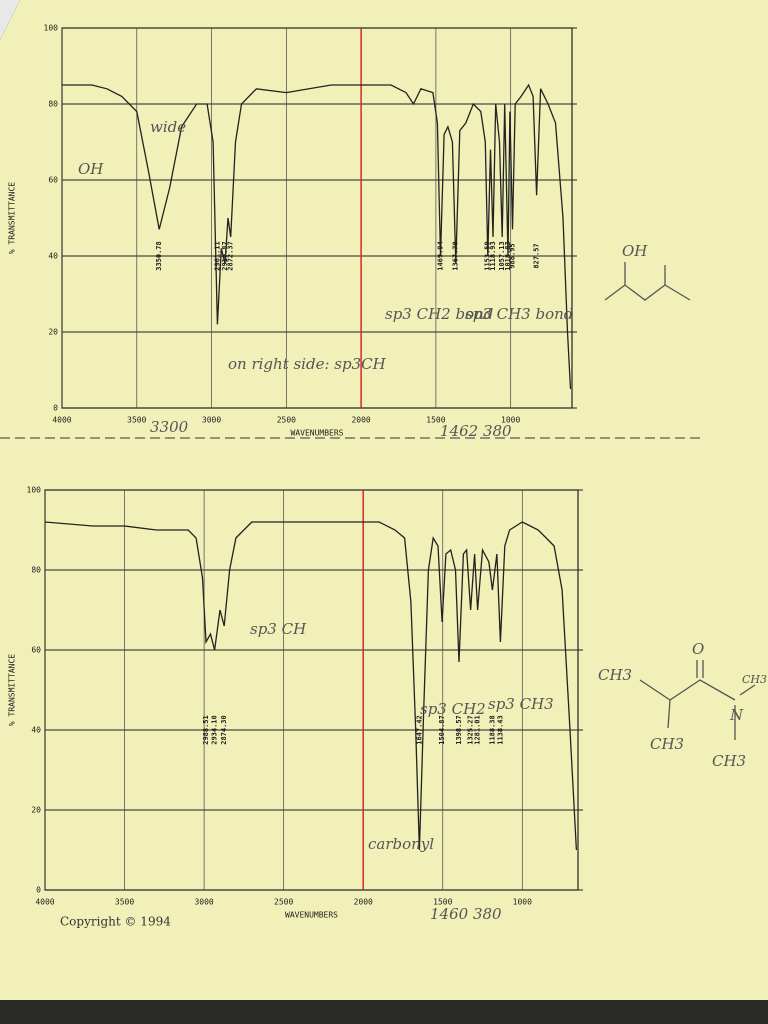 The height and width of the screenshot is (1024, 768). What do you see at coordinates (698, 649) in the screenshot?
I see `structure-label: O` at bounding box center [698, 649].